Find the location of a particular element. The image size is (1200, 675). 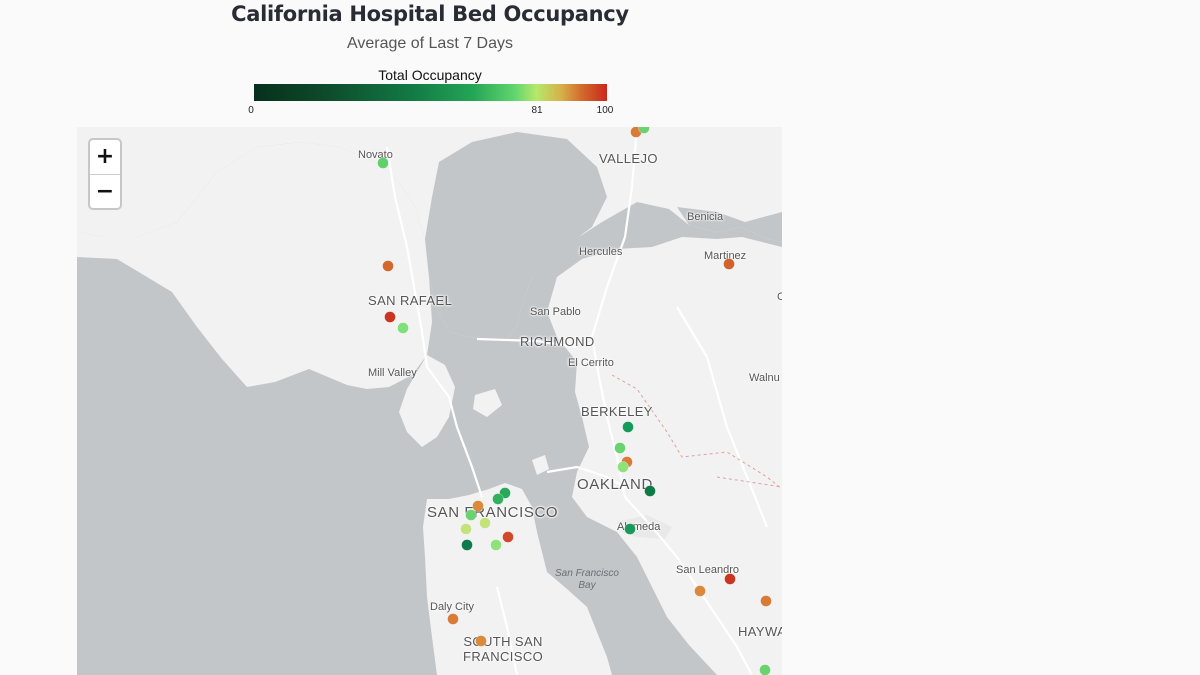

label-south-sf: SOUTH SAN FRANCISCO is located at coordinates (503, 649).